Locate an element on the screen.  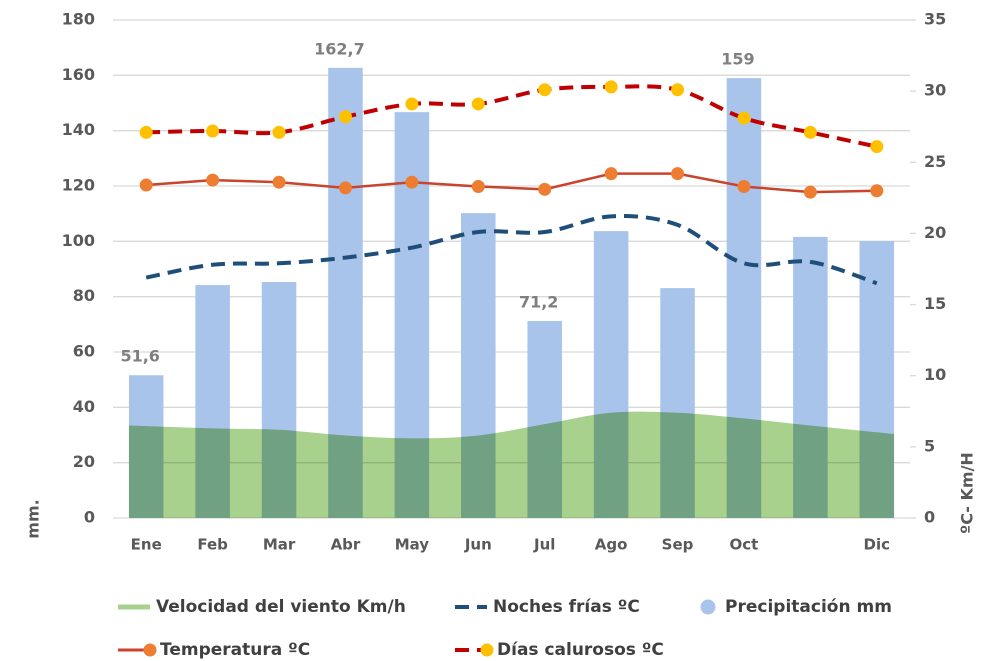
x-tick-label: Oct is located at coordinates (744, 545).